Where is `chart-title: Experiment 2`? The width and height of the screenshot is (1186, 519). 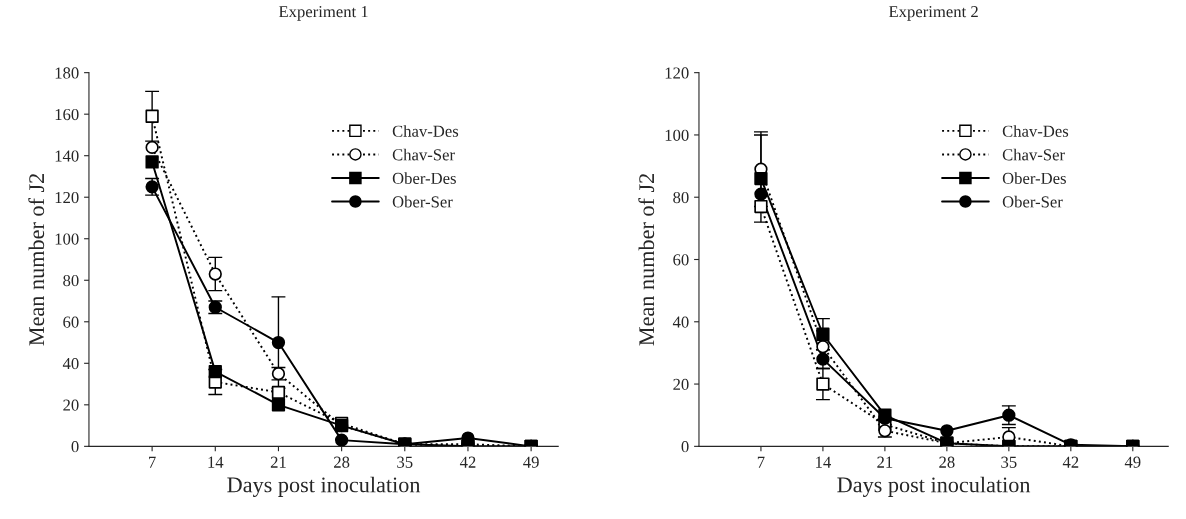 chart-title: Experiment 2 is located at coordinates (933, 13).